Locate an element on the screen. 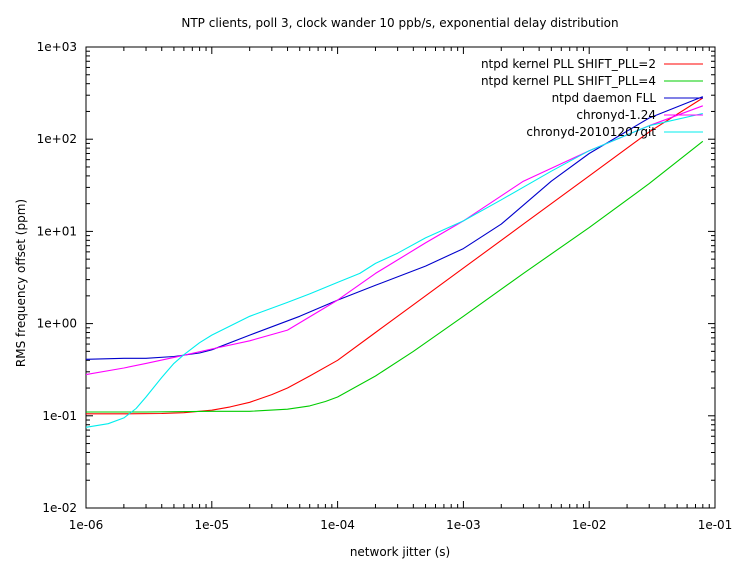  x-tick-label: 1e-04 is located at coordinates (337, 525).